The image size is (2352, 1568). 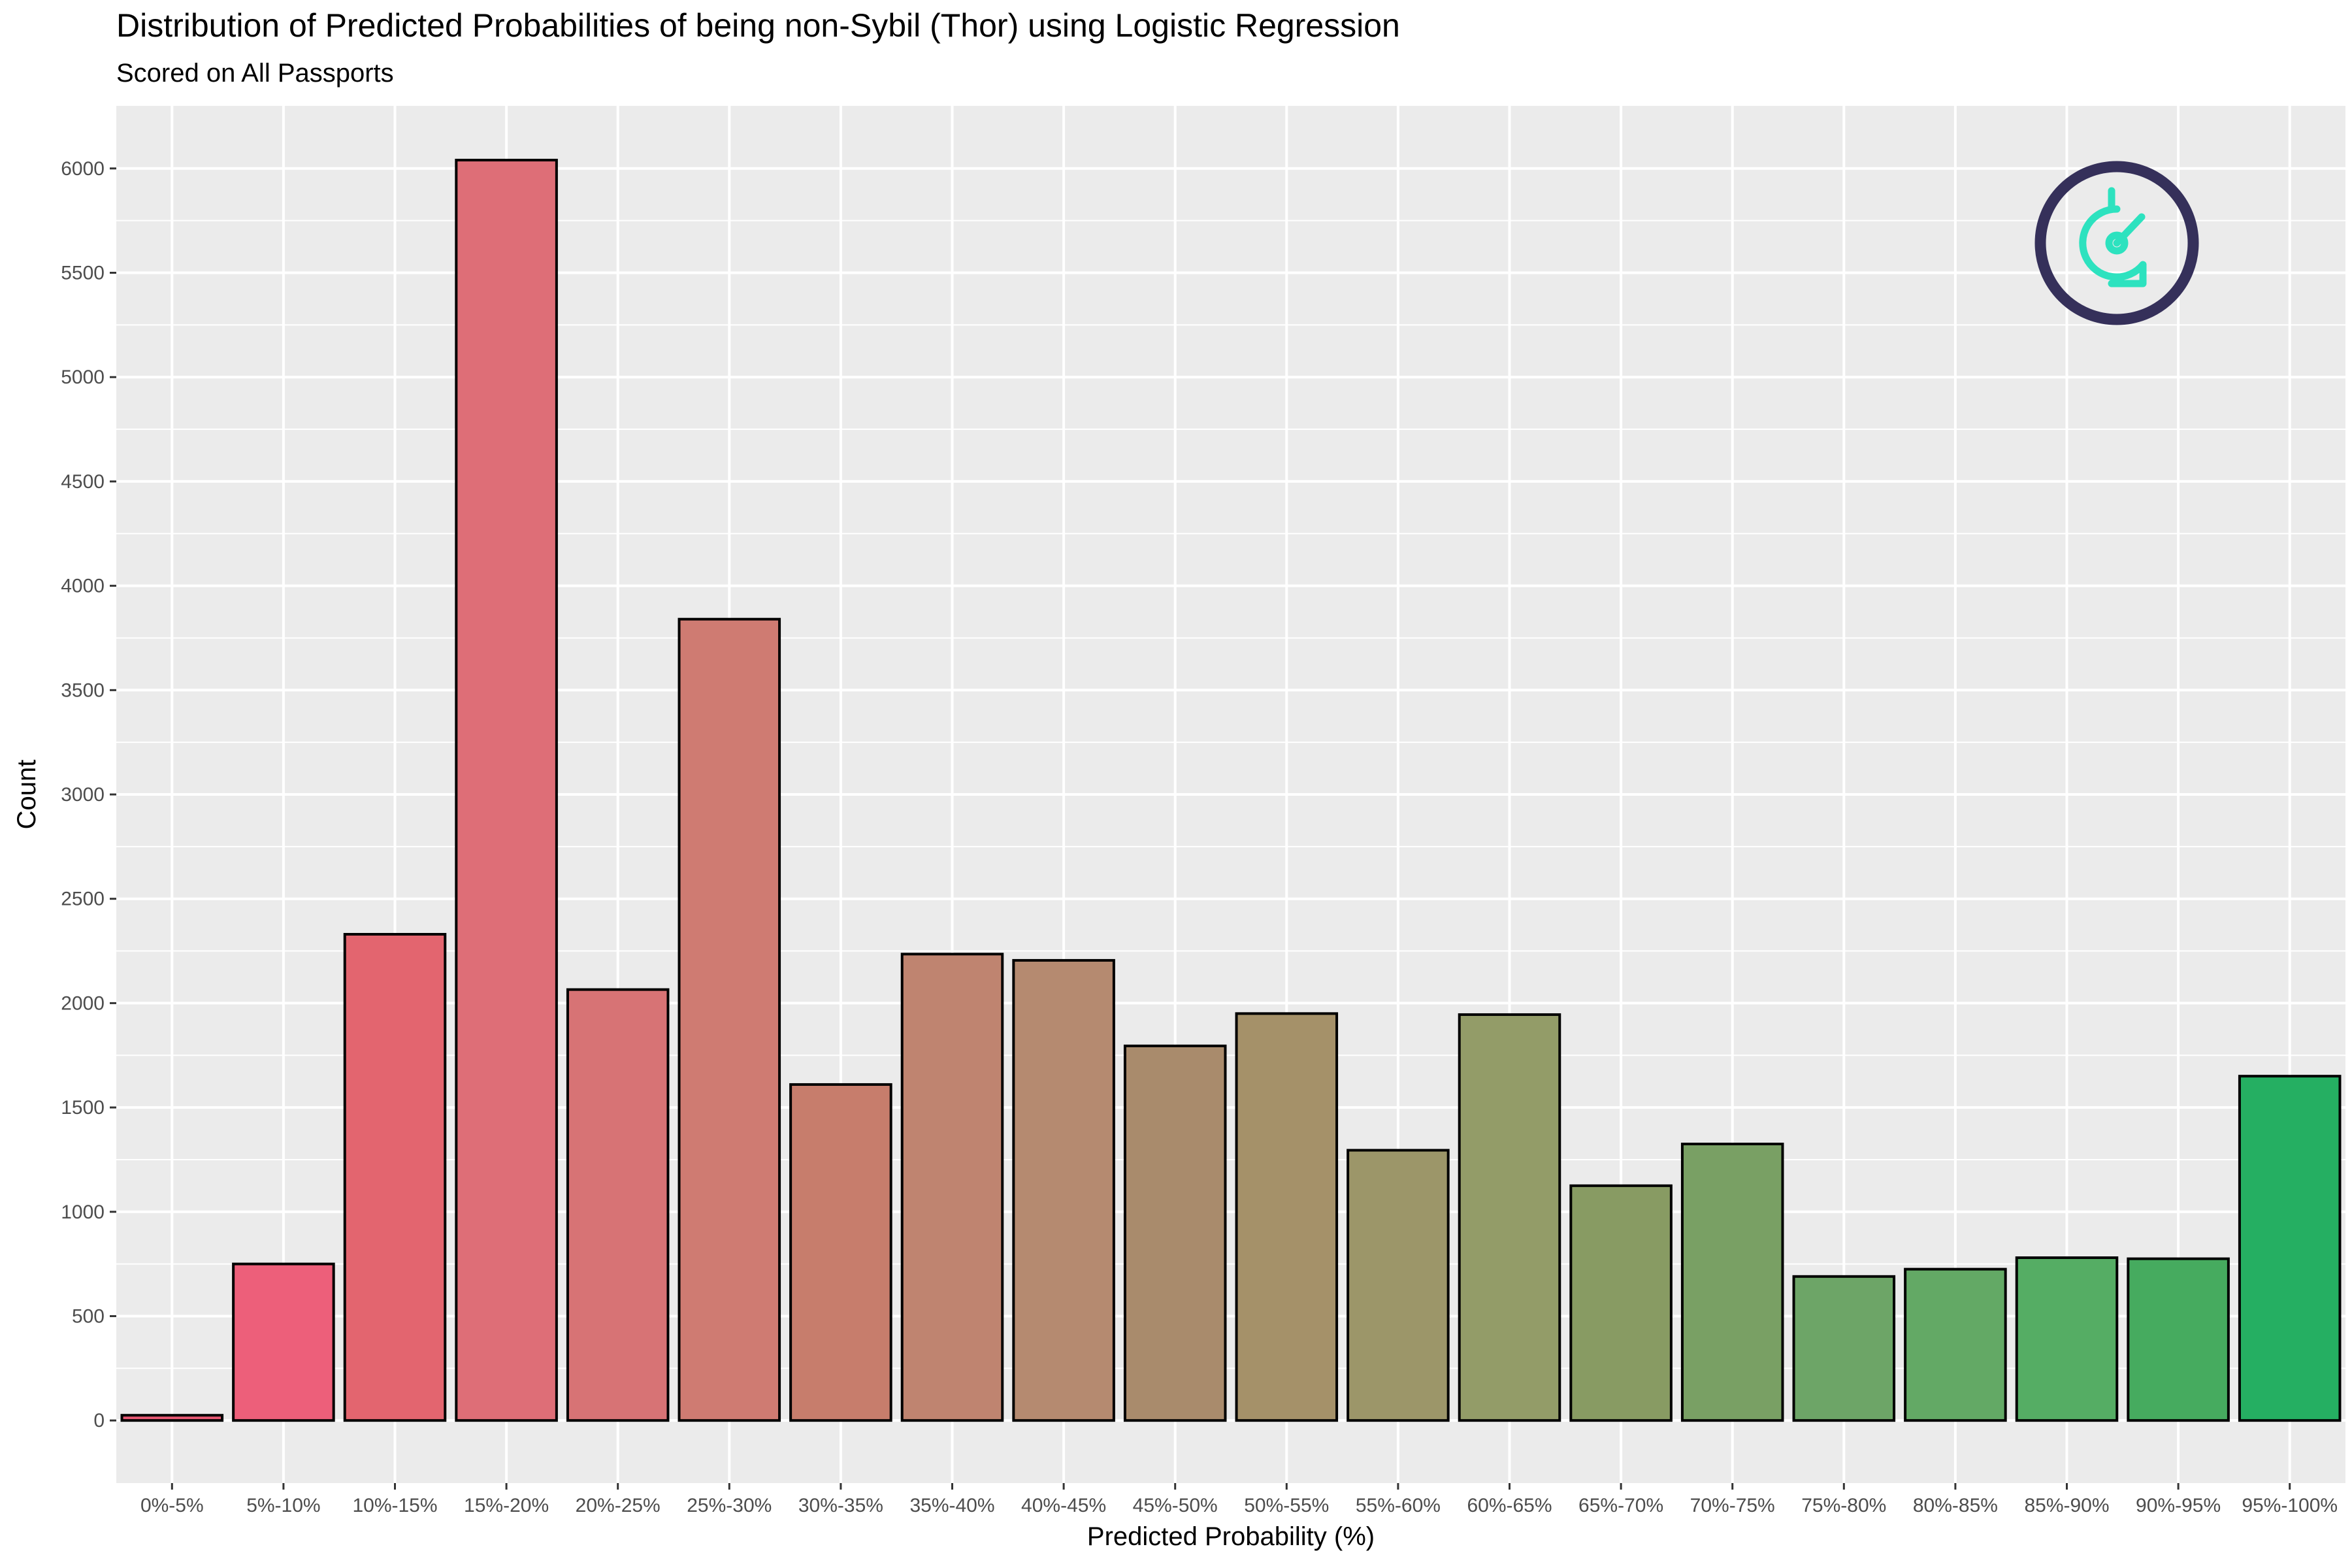 What do you see at coordinates (729, 1019) in the screenshot?
I see `bar-25%-30%` at bounding box center [729, 1019].